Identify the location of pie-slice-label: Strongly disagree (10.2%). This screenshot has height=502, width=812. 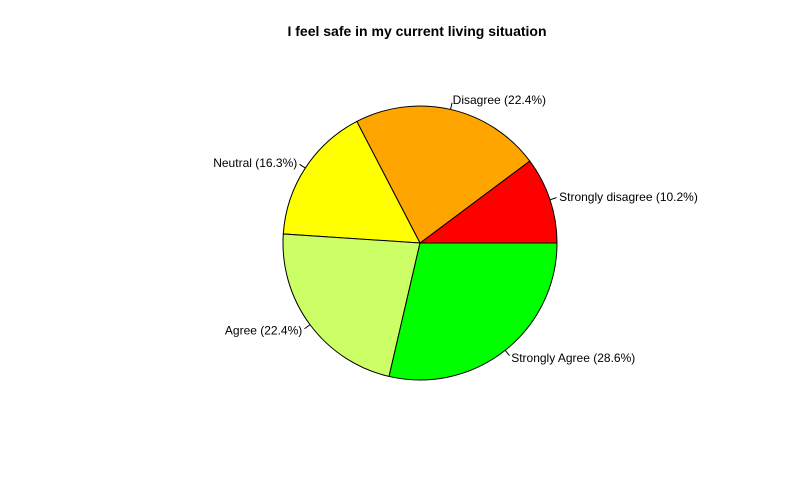
(628, 197).